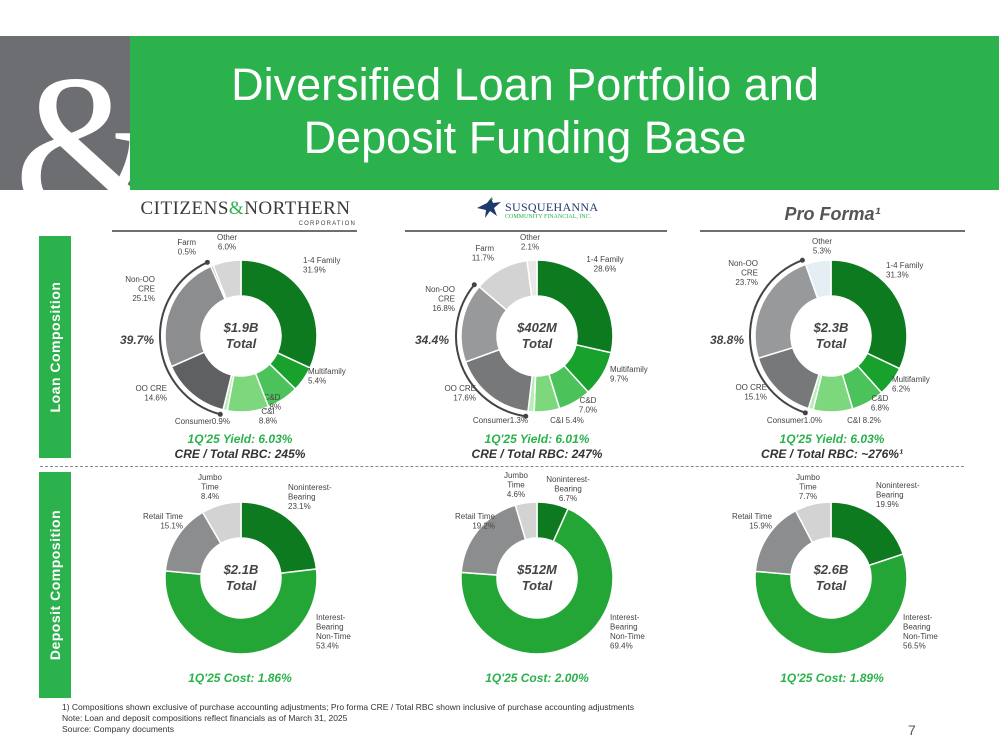  I want to click on sq-deposit-center-total: Total, so click(537, 585).